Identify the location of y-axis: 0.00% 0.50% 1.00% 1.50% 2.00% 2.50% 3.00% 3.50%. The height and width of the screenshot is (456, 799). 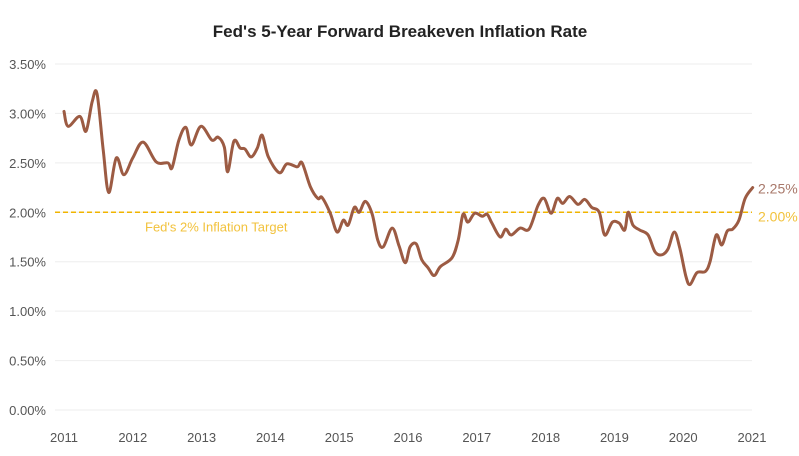
(27, 237).